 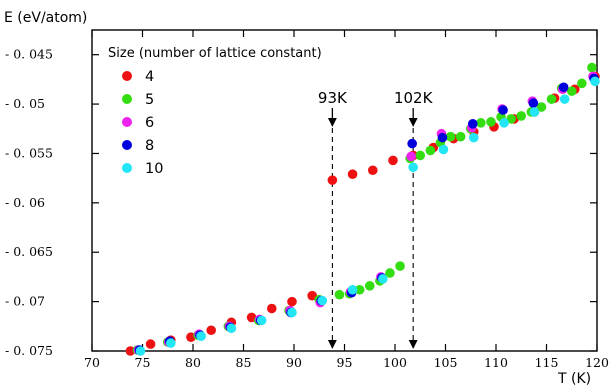 What do you see at coordinates (29, 152) in the screenshot?
I see `y-tick-label: - 0. 055` at bounding box center [29, 152].